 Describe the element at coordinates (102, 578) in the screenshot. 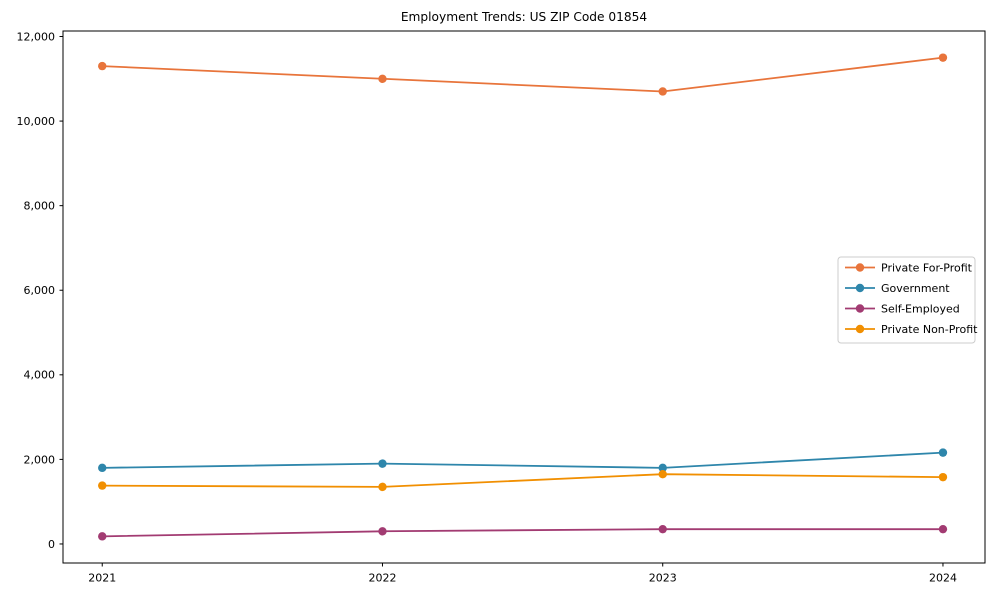

I see `x-tick-label: 2021` at that location.